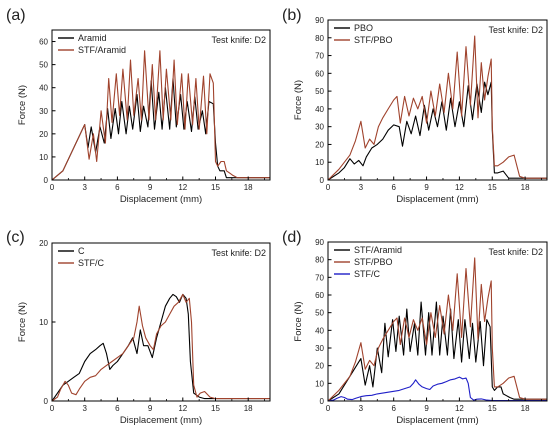 This screenshot has height=433, width=550. I want to click on panel-label: (a), so click(16, 15).